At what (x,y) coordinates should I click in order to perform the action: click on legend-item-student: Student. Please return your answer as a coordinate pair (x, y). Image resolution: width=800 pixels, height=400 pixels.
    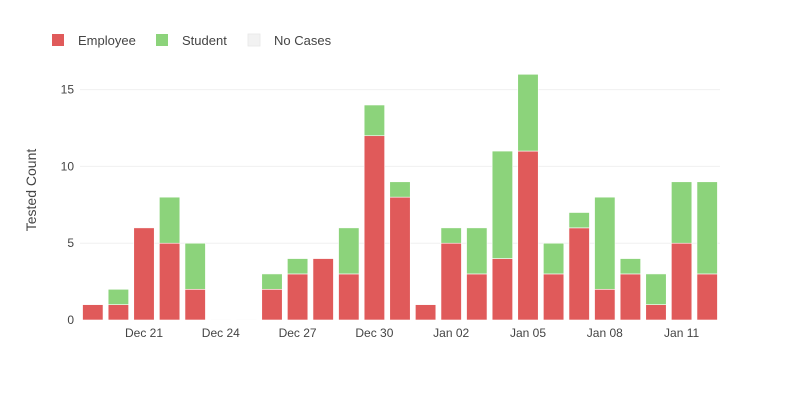
    Looking at the image, I should click on (191, 40).